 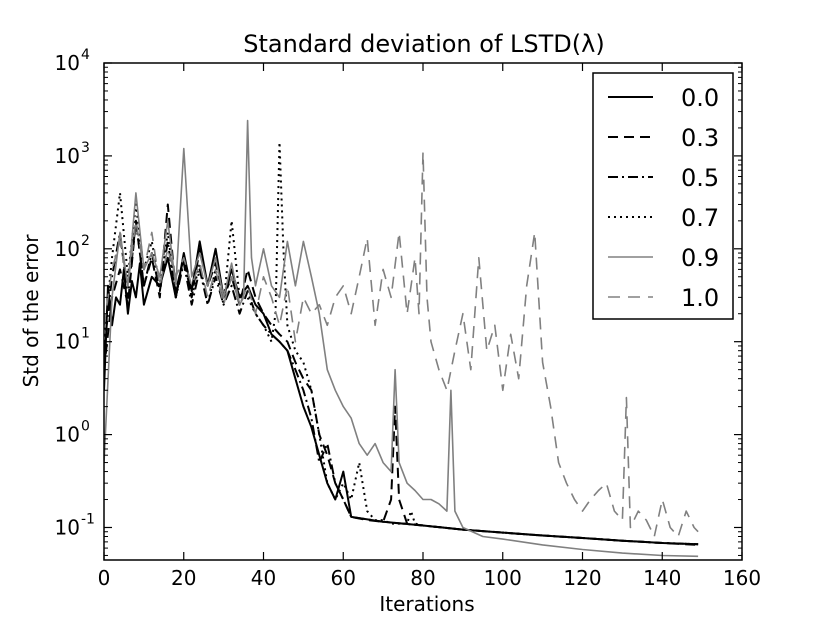 What do you see at coordinates (422, 578) in the screenshot?
I see `x-tick-label: 80` at bounding box center [422, 578].